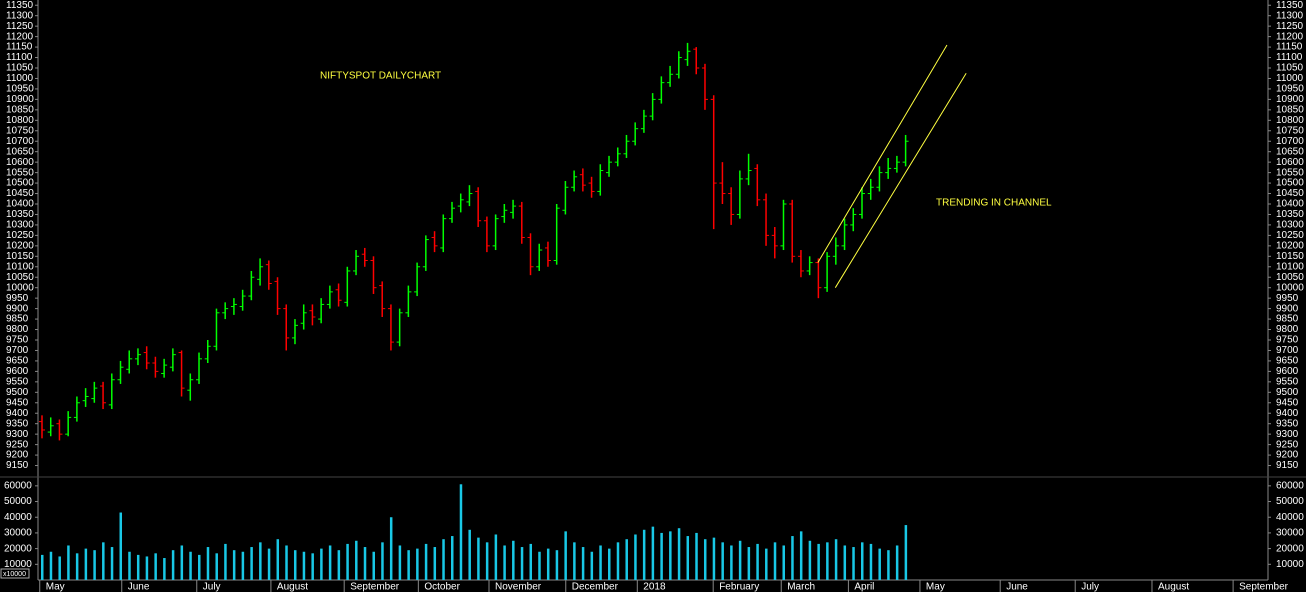 Image resolution: width=1306 pixels, height=592 pixels. Describe the element at coordinates (20, 141) in the screenshot. I see `y-tick-label: 10700` at that location.